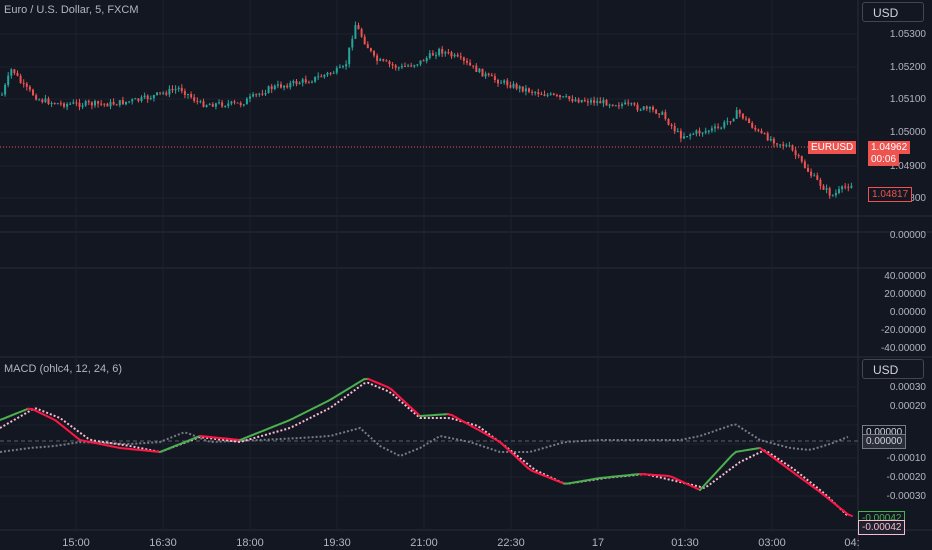 The image size is (932, 550). I want to click on osc-label-4: -20.00000, so click(903, 330).